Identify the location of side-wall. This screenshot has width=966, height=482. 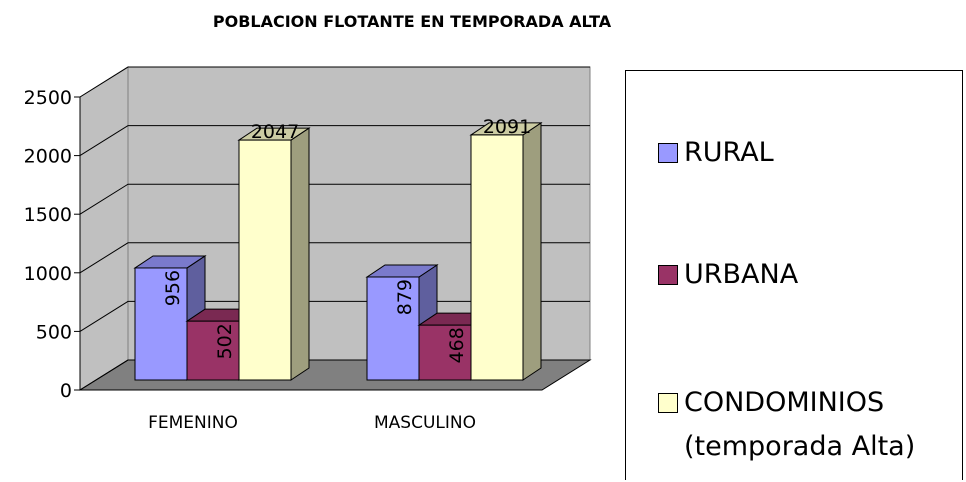
(104, 228).